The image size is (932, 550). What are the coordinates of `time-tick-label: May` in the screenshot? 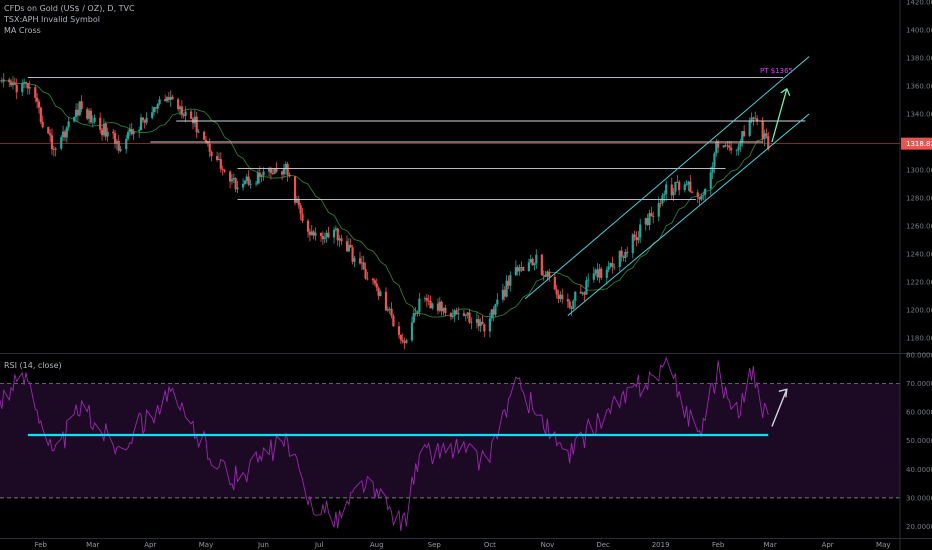 It's located at (206, 545).